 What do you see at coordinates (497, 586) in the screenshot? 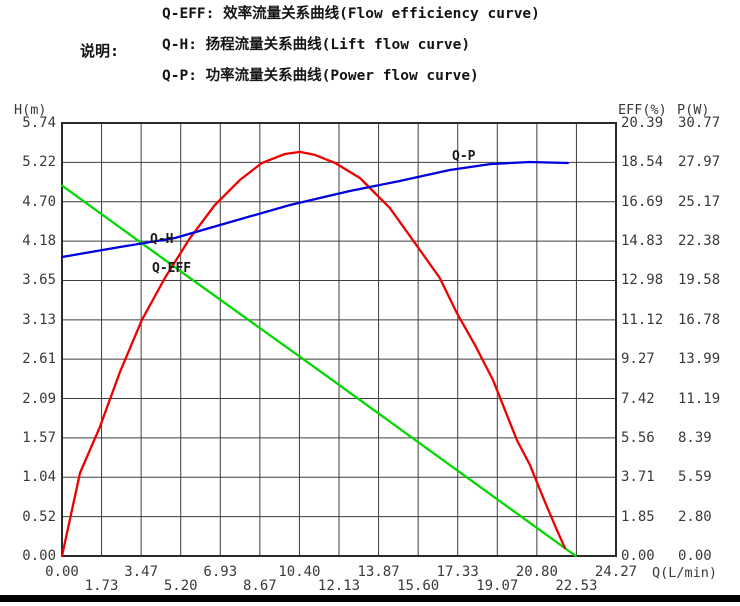
I see `q-axis-tick-label: 19.07` at bounding box center [497, 586].